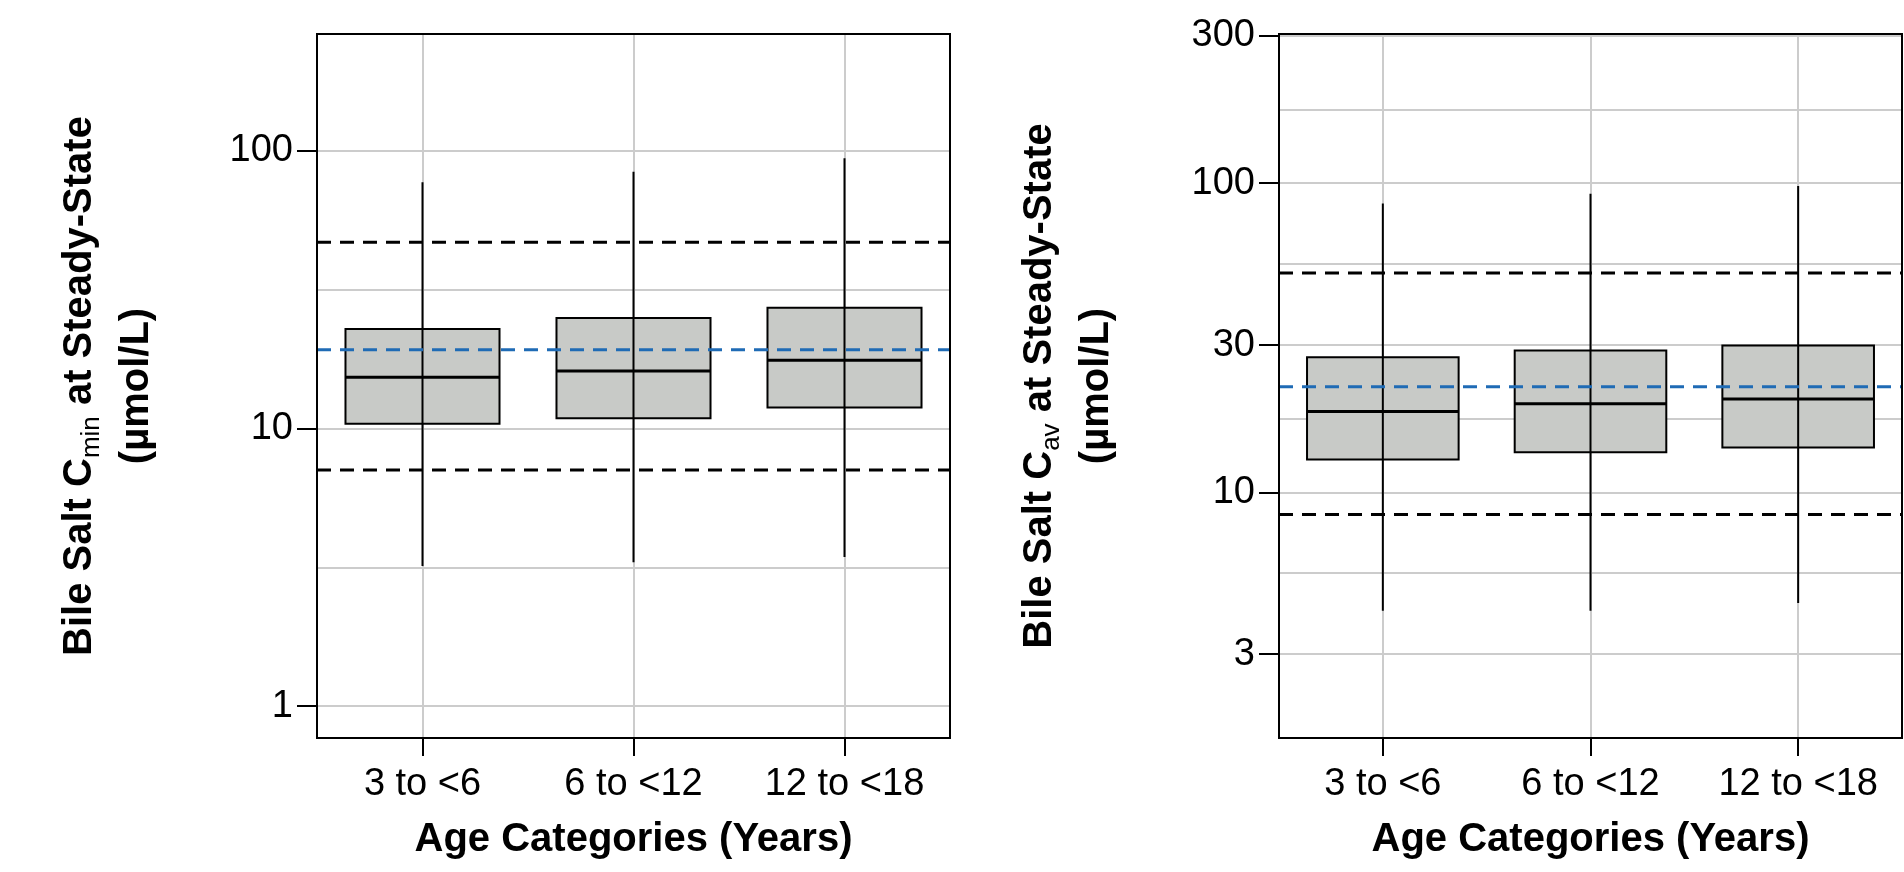 This screenshot has width=1904, height=872. Describe the element at coordinates (1223, 33) in the screenshot. I see `y-tick-label: 300` at that location.